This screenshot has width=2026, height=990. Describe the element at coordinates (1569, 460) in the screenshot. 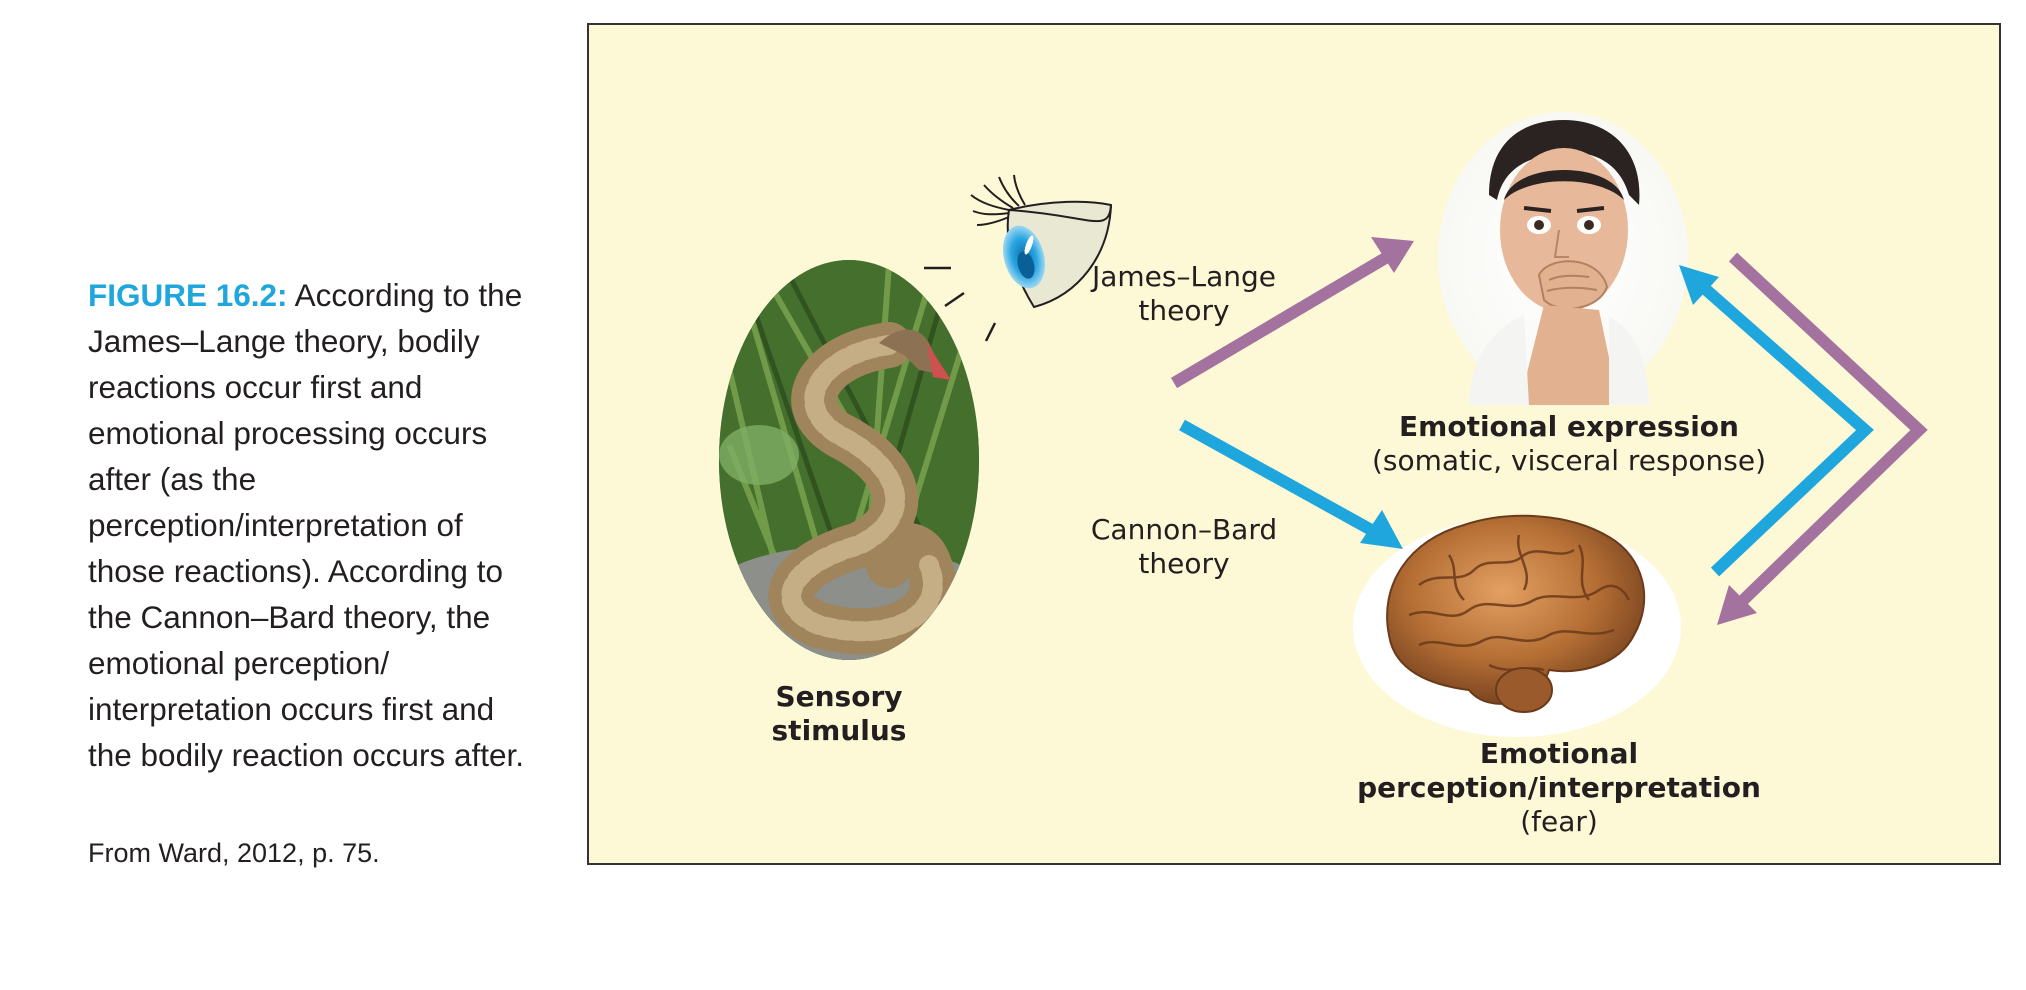

I see `expression-subtitle: (somatic, visceral response)` at that location.